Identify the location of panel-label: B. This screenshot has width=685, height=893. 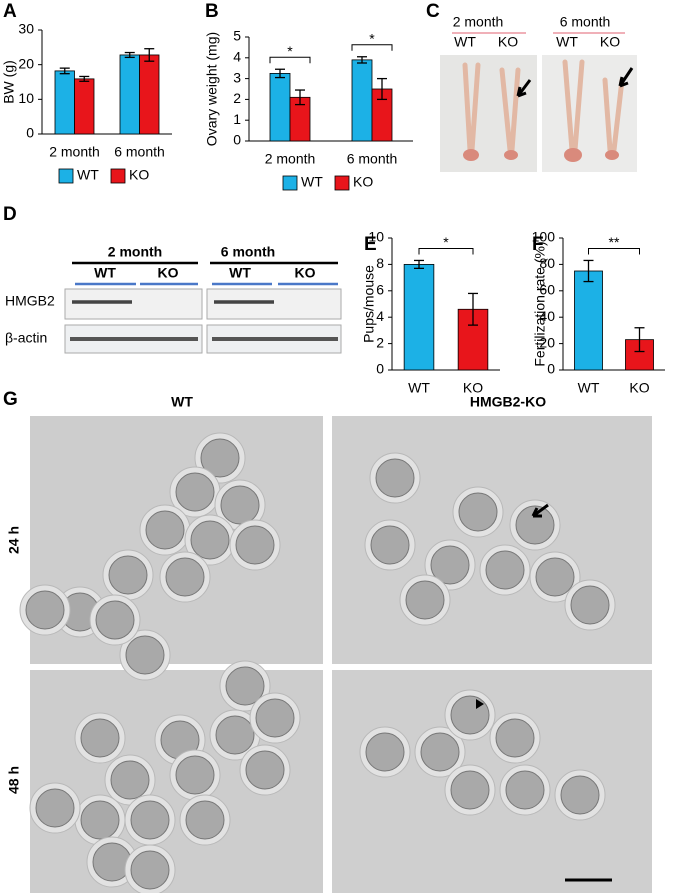
(212, 11).